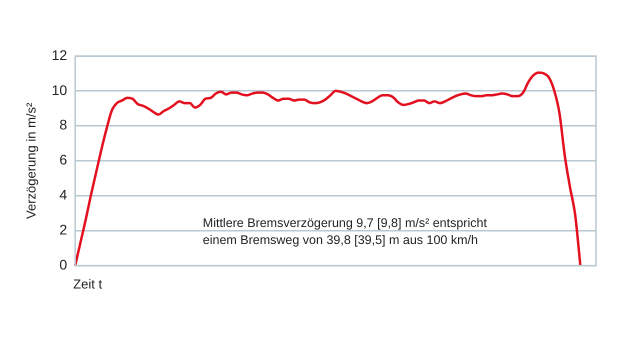  What do you see at coordinates (63, 194) in the screenshot?
I see `y-tick-label: 4` at bounding box center [63, 194].